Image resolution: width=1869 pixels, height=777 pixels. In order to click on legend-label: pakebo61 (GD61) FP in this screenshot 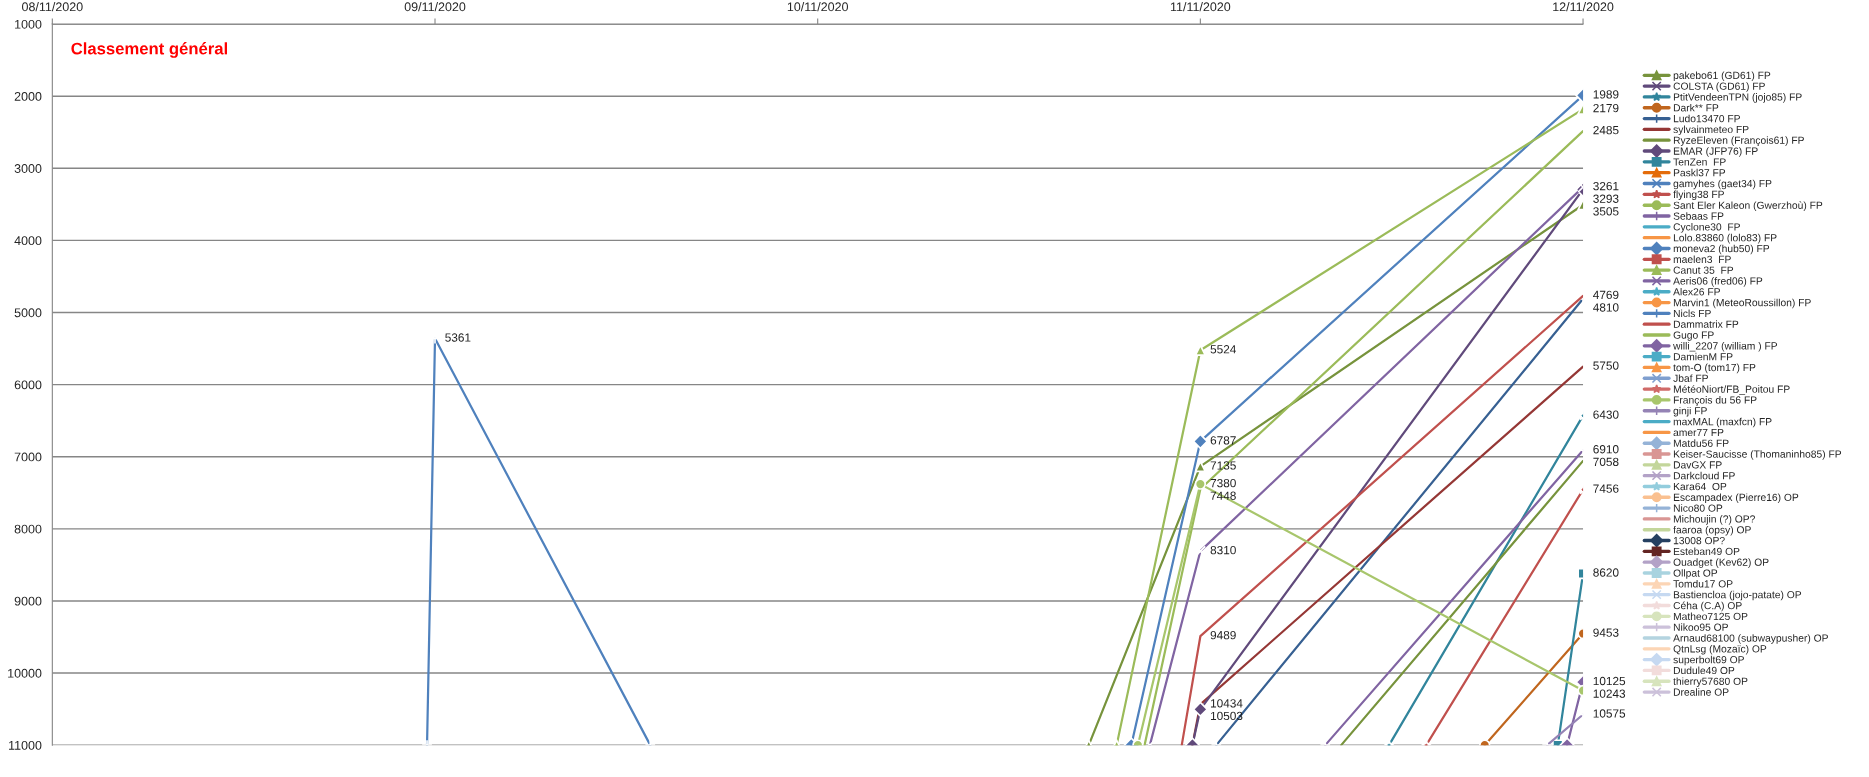, I will do `click(1722, 76)`.